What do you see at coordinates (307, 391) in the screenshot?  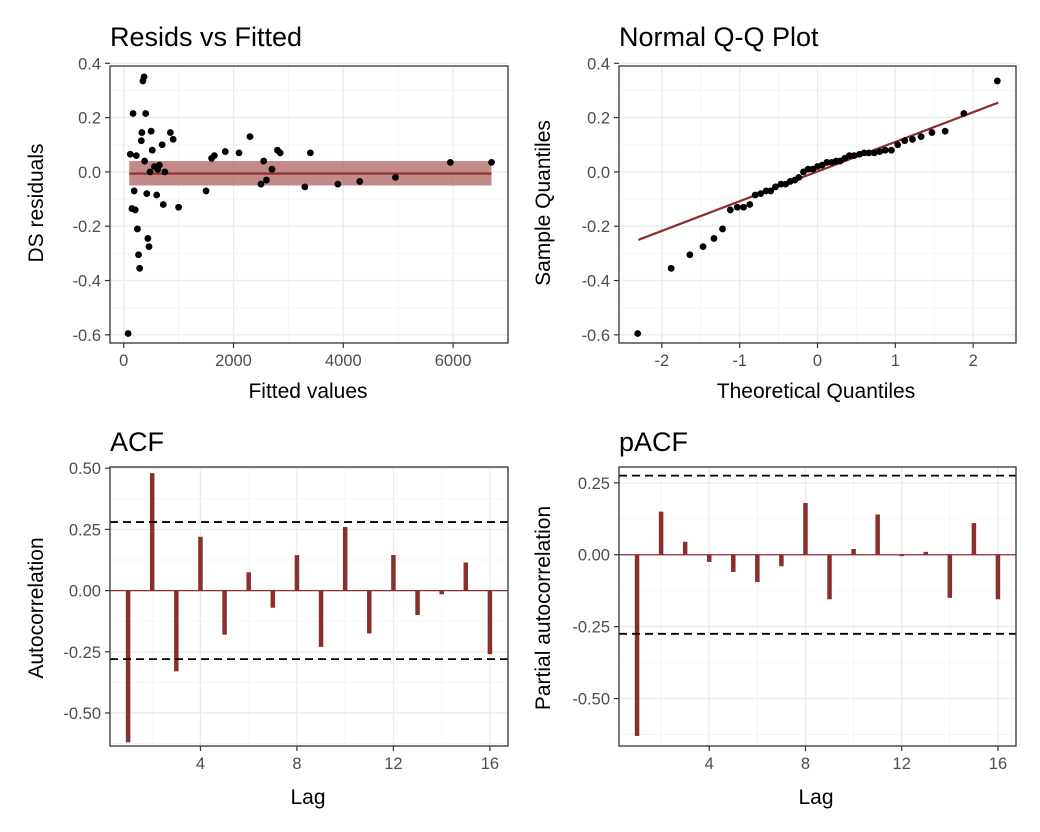 I see `x-axis-label: Fitted values` at bounding box center [307, 391].